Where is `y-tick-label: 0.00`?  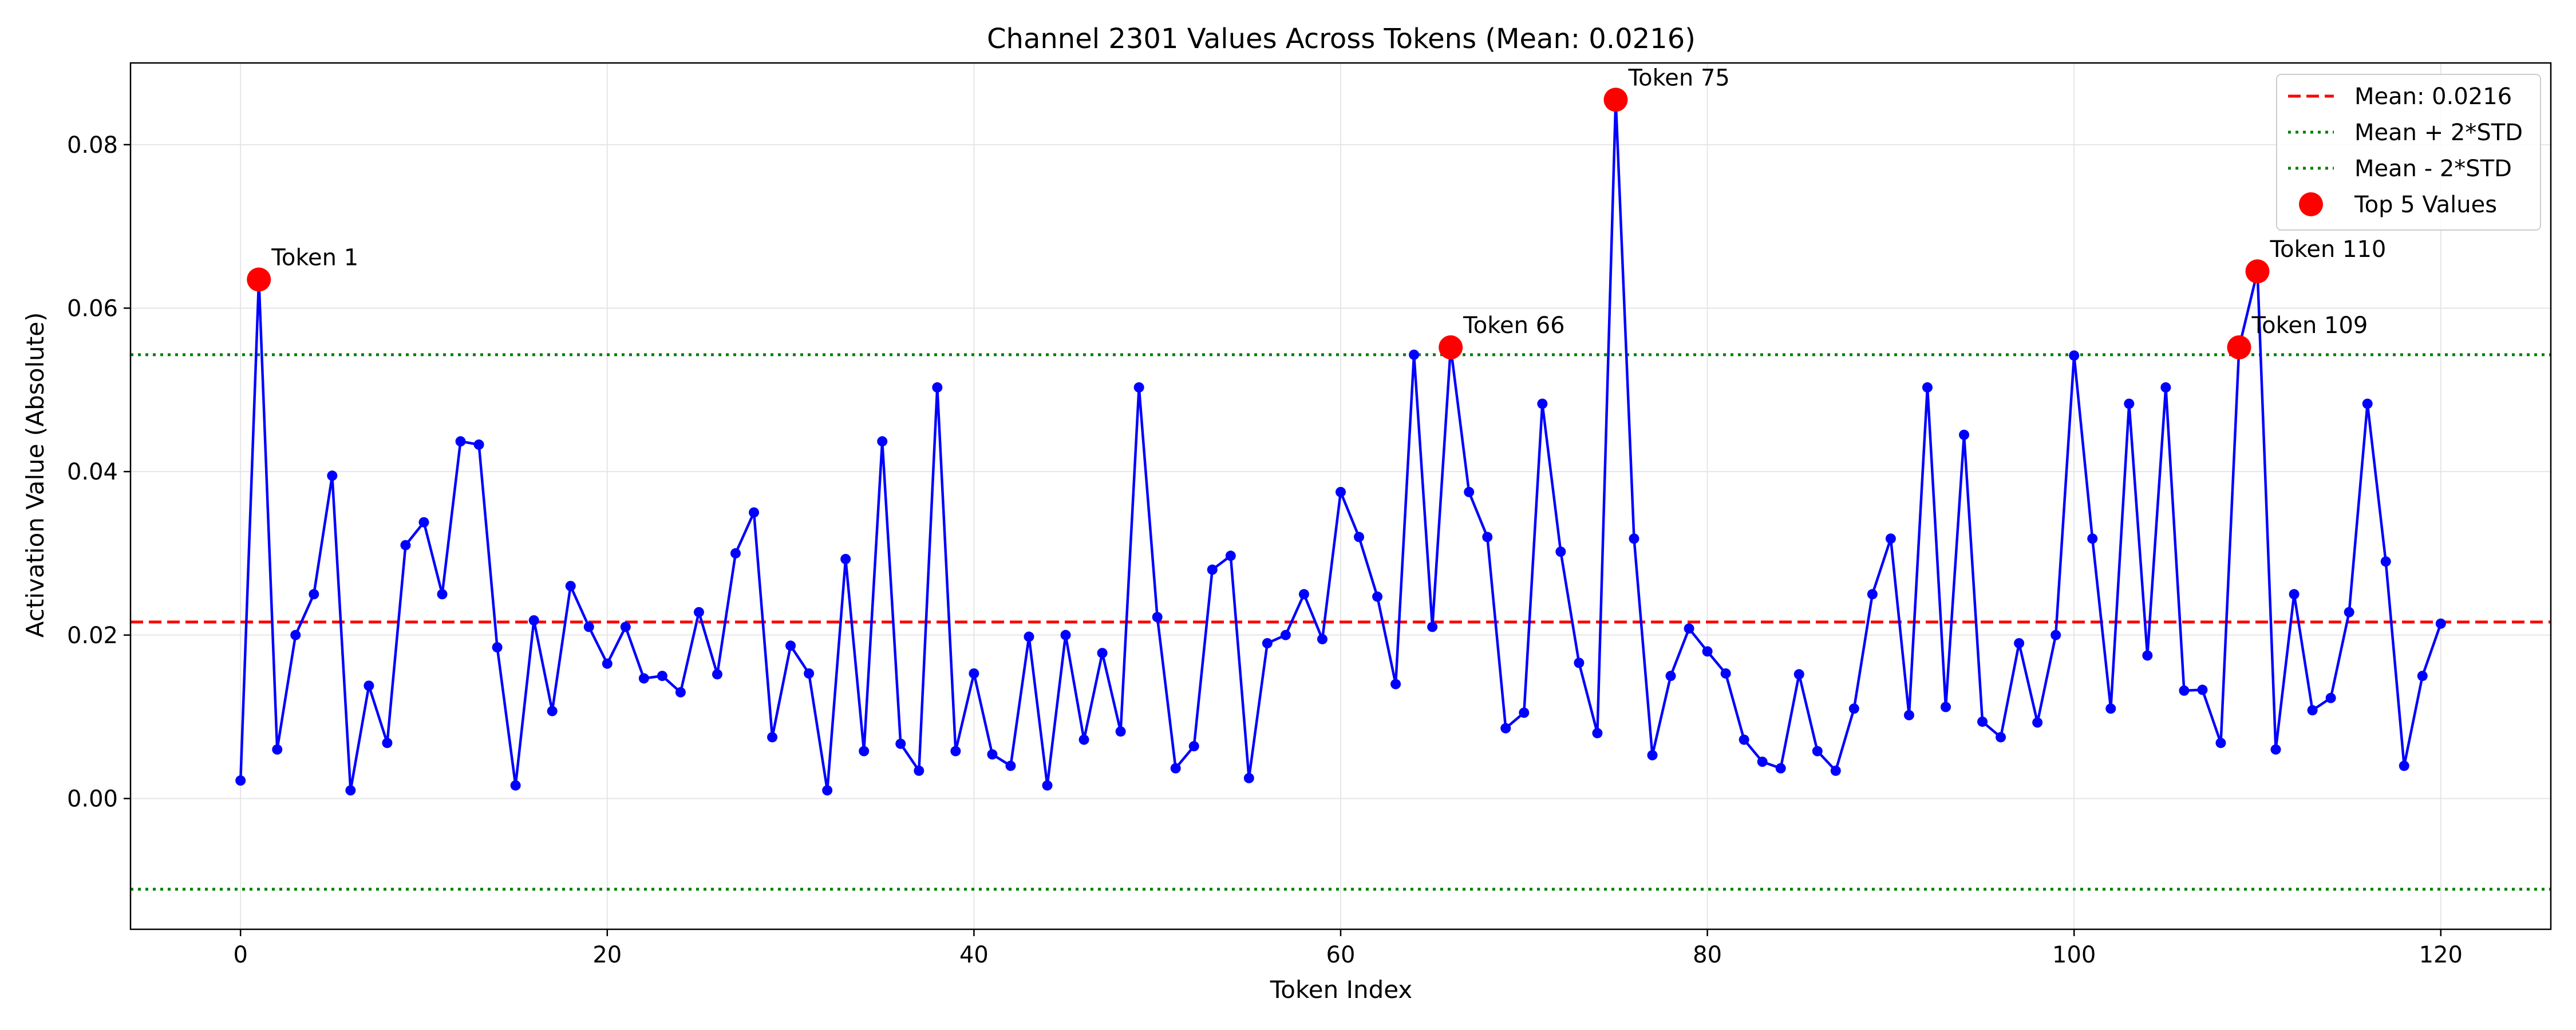 y-tick-label: 0.00 is located at coordinates (92, 799).